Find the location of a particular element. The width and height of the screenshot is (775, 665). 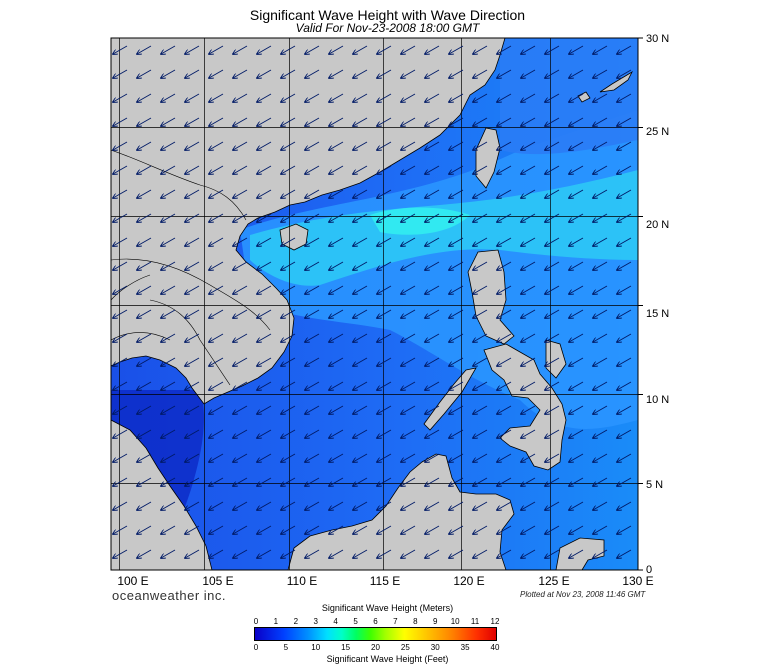

land-luzon is located at coordinates (491, 297).